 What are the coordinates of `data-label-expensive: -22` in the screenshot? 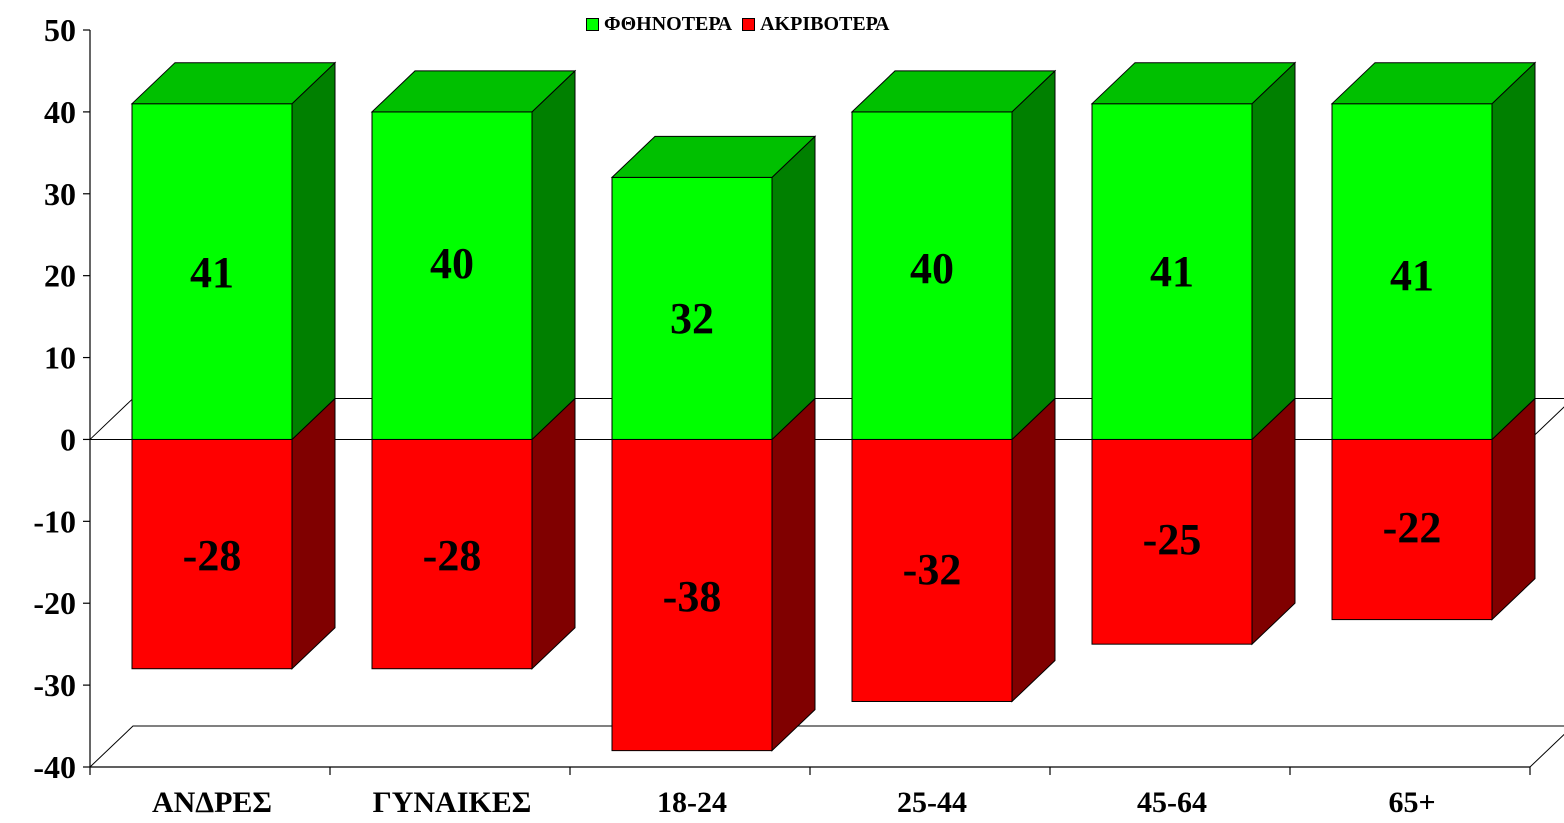 It's located at (1412, 527).